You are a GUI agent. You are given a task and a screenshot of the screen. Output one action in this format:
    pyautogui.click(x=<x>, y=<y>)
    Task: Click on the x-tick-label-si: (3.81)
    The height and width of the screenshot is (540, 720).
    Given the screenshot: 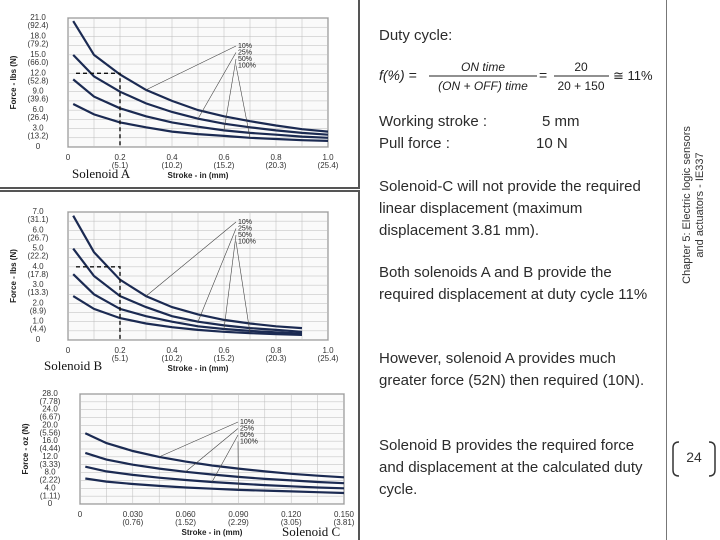 What is the action you would take?
    pyautogui.click(x=344, y=522)
    